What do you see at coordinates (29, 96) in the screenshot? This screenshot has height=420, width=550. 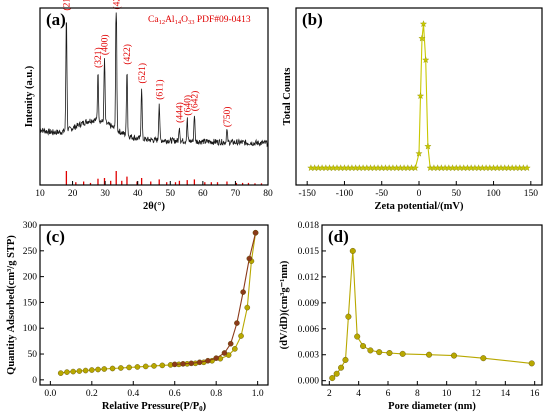 I see `y-axis-label: Intenity (a.u.)` at bounding box center [29, 96].